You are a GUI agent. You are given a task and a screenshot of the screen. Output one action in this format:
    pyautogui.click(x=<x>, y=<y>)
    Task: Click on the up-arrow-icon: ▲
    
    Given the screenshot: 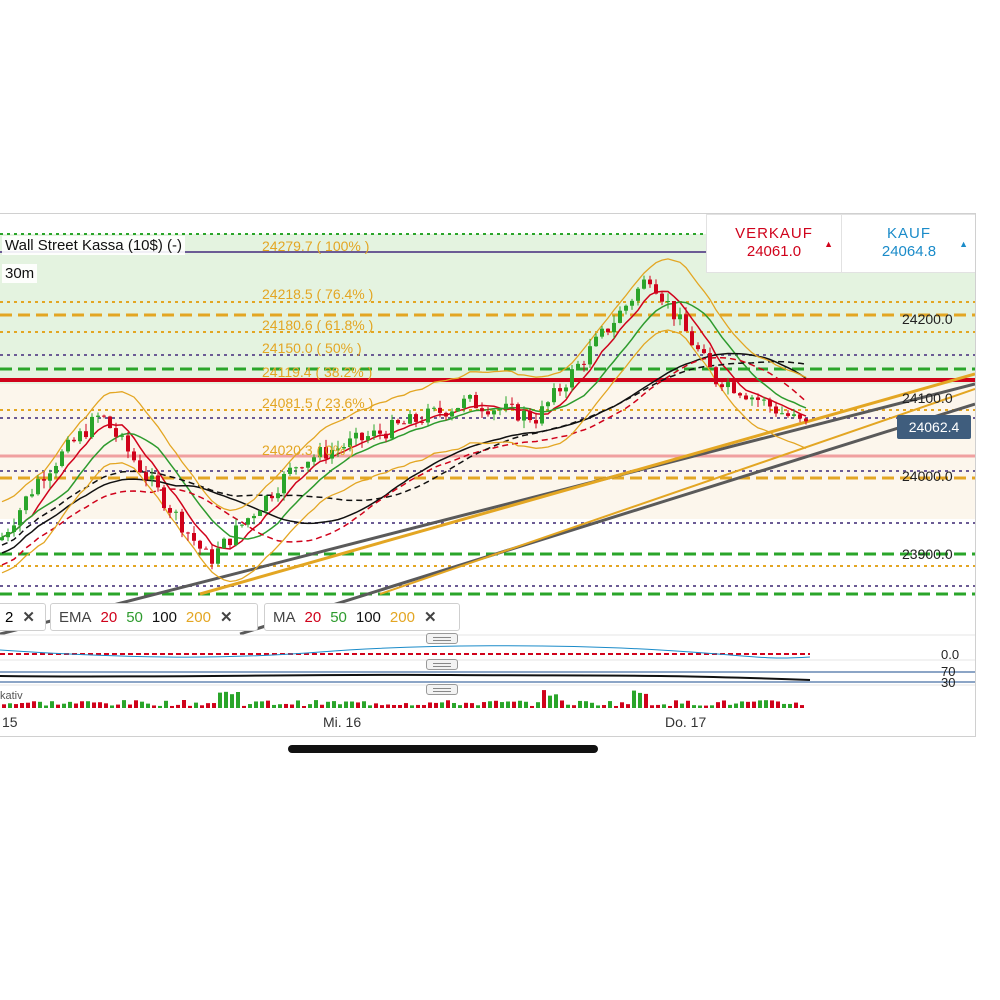 What is the action you would take?
    pyautogui.click(x=828, y=244)
    